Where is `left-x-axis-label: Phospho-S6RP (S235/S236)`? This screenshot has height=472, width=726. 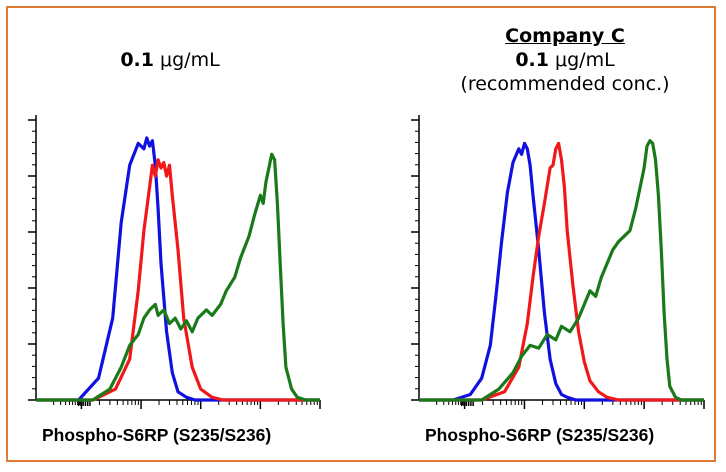 left-x-axis-label: Phospho-S6RP (S235/S236) is located at coordinates (157, 435).